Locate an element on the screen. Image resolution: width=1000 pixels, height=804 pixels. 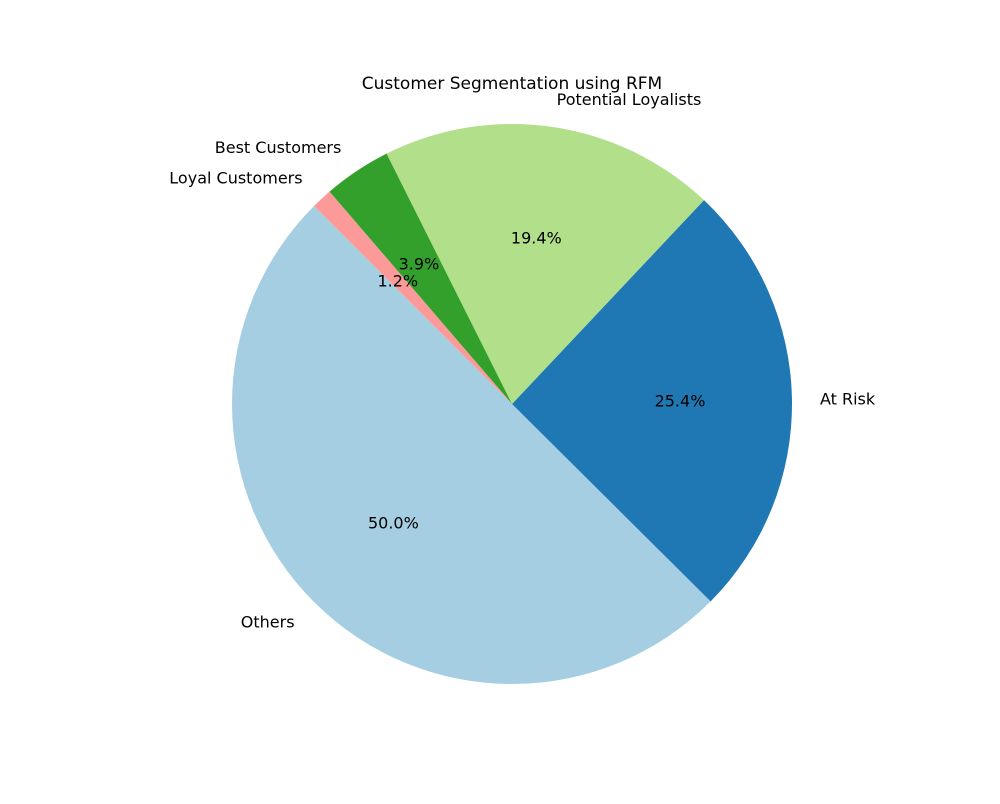
pie-slice-at-risk is located at coordinates (652, 401).